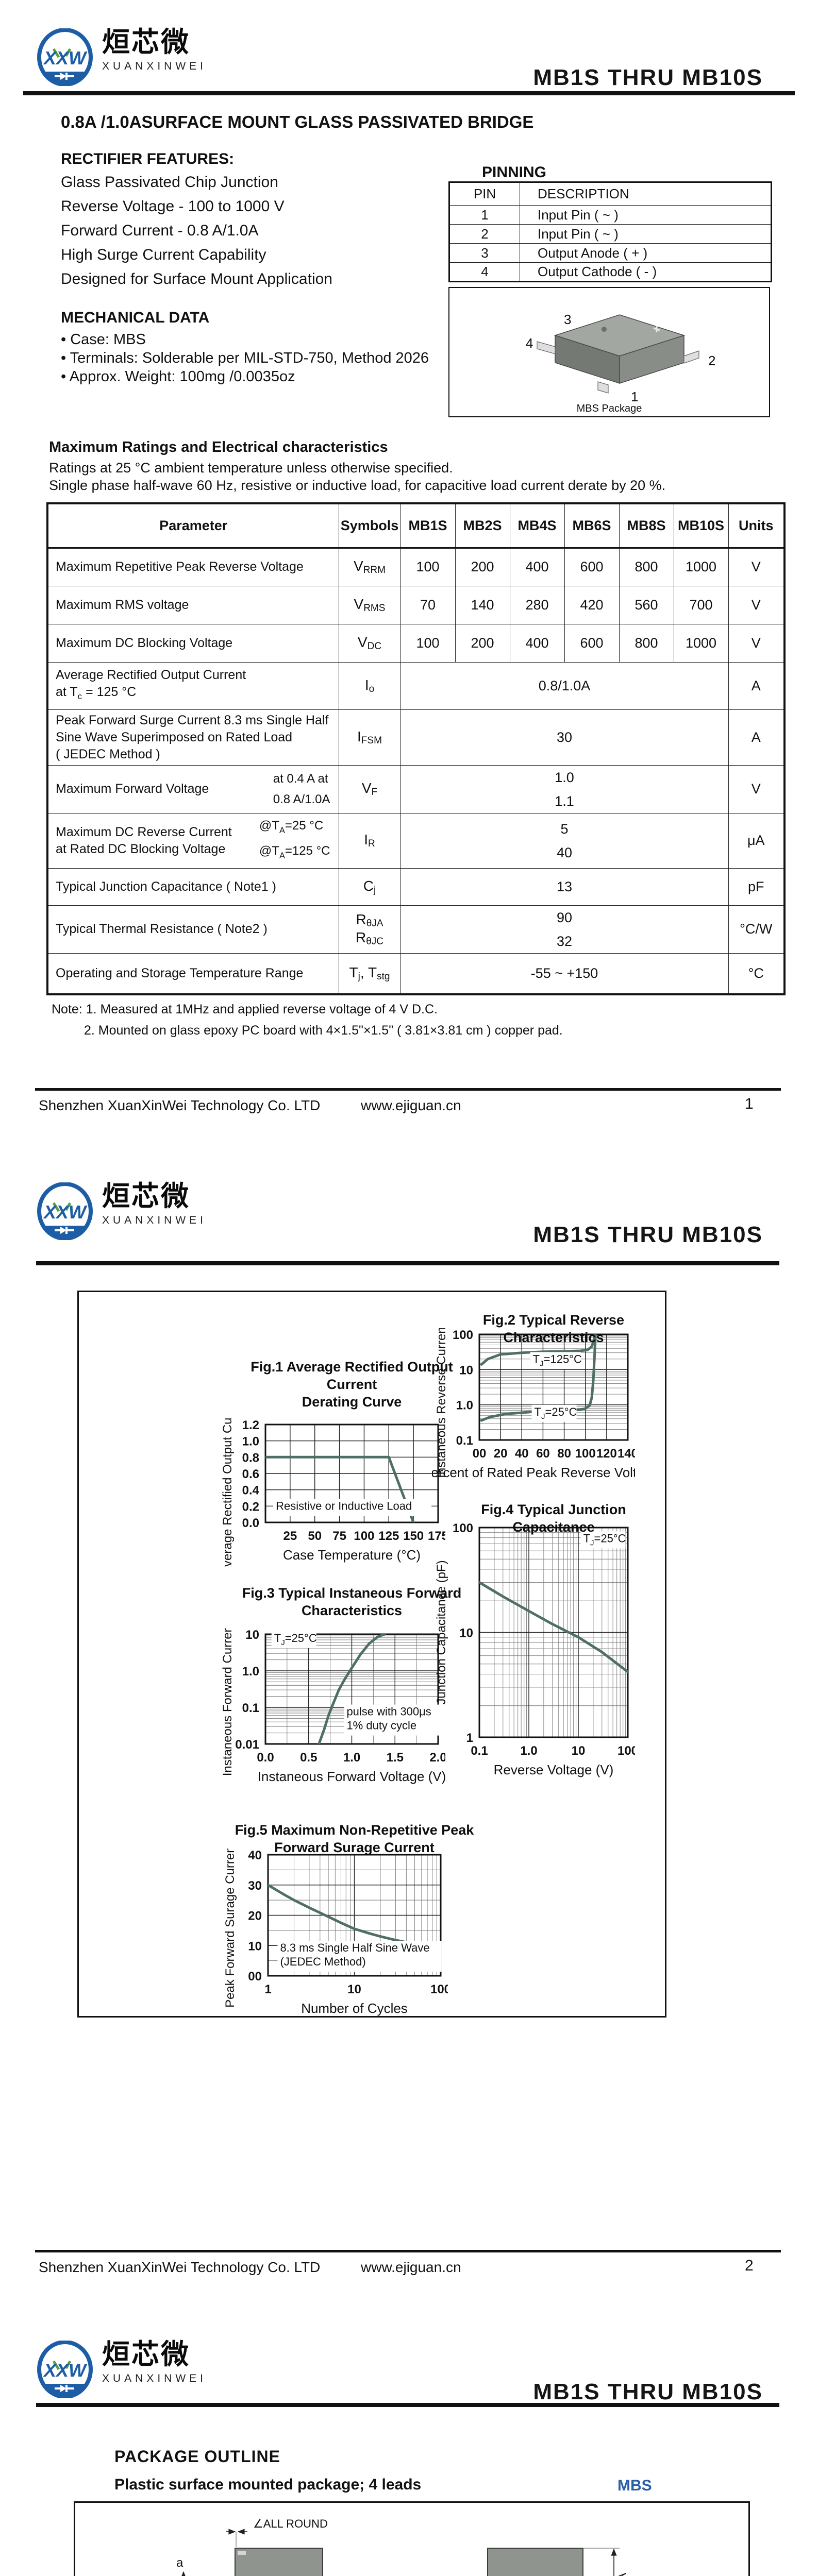  Describe the element at coordinates (255, 1886) in the screenshot. I see `y-tick-label: 30` at that location.